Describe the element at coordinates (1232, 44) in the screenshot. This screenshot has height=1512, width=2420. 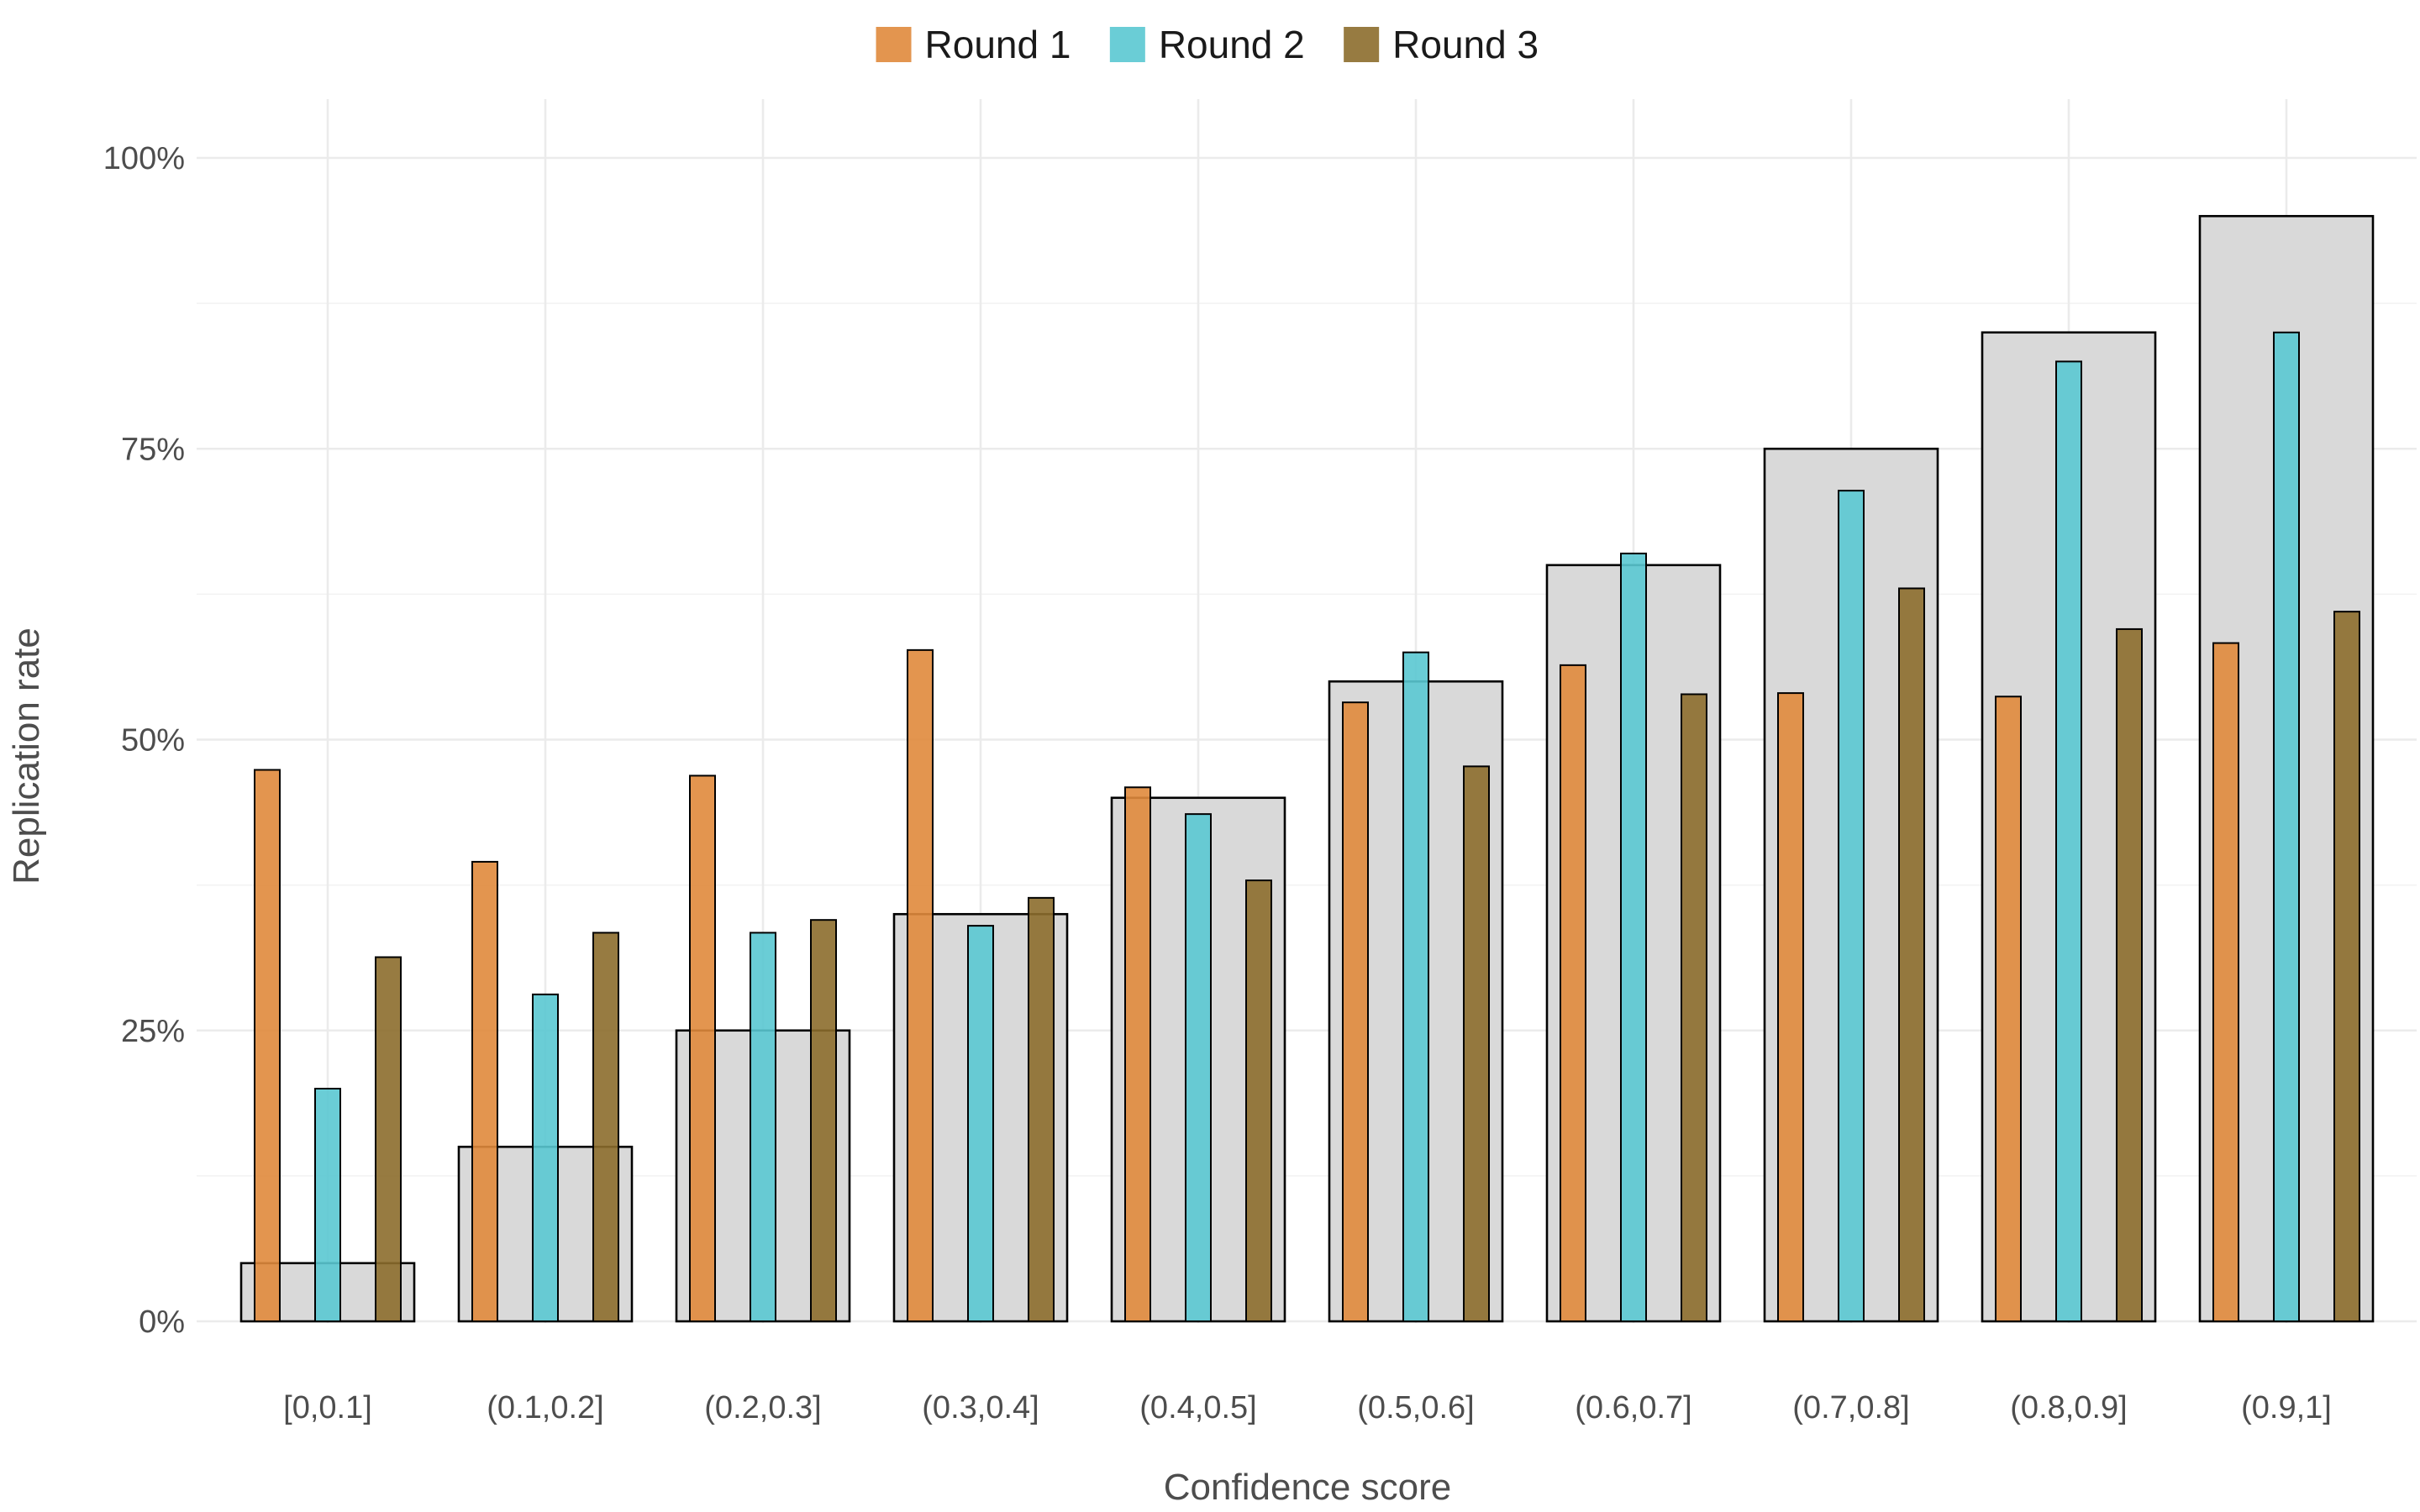
I see `legend-label-round-2: Round 2` at that location.